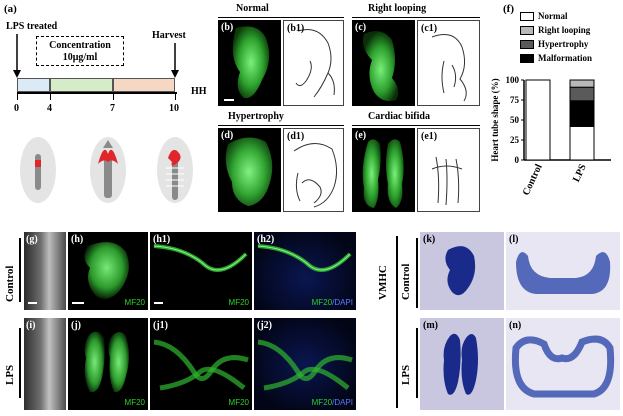  I want to click on y-tick-label-75: 75, so click(515, 100).